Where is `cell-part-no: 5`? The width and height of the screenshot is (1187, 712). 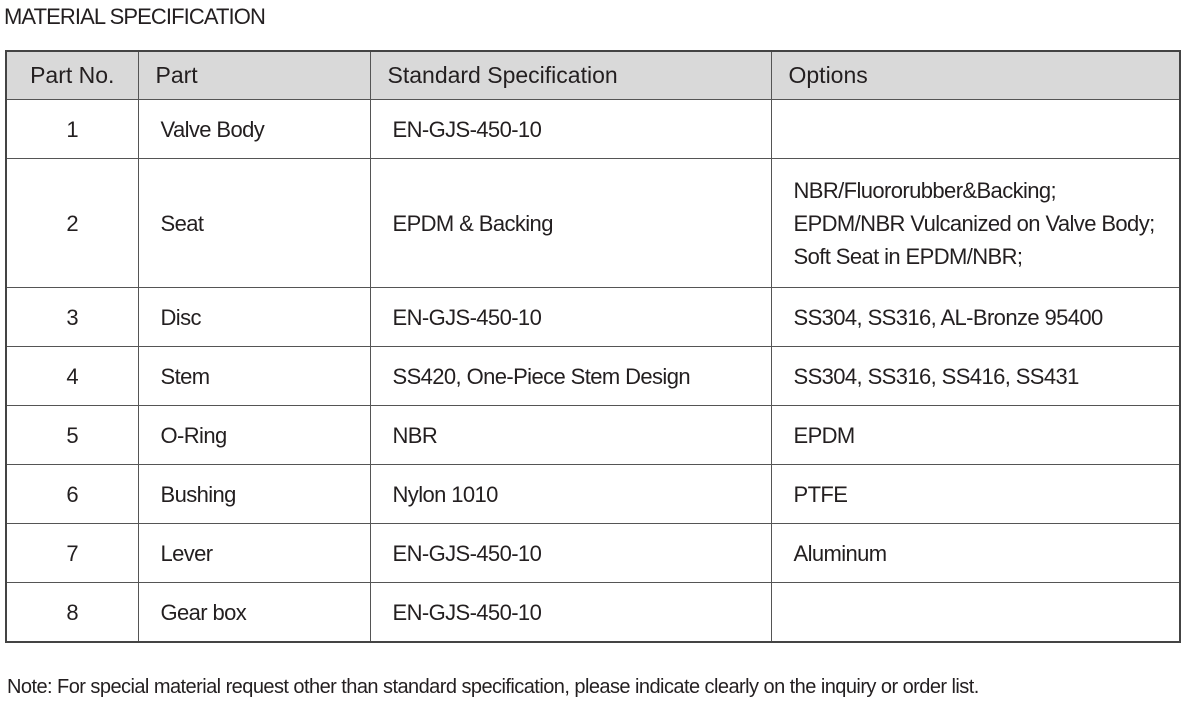 cell-part-no: 5 is located at coordinates (72, 435).